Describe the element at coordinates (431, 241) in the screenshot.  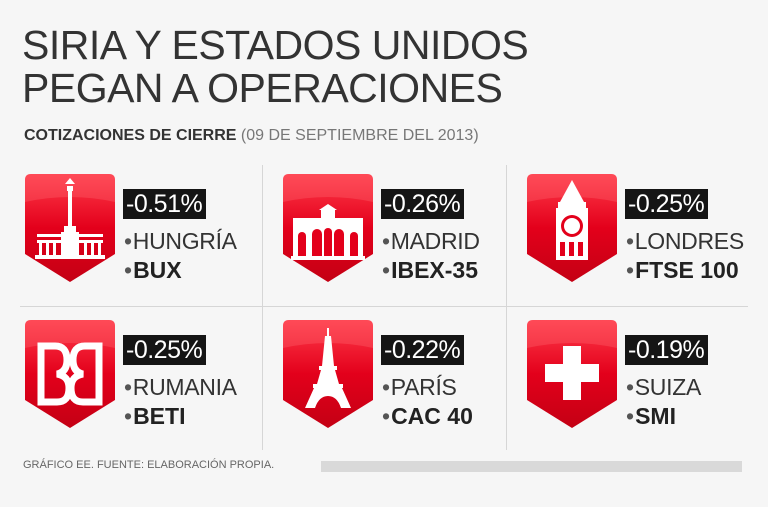
I see `market-country: •MADRID` at that location.